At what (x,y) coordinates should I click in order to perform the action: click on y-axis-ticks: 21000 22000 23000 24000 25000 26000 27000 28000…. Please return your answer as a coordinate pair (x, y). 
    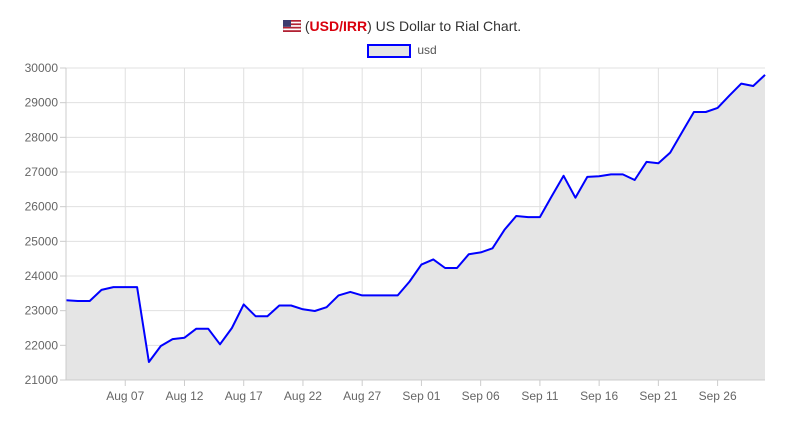
    Looking at the image, I should click on (42, 224).